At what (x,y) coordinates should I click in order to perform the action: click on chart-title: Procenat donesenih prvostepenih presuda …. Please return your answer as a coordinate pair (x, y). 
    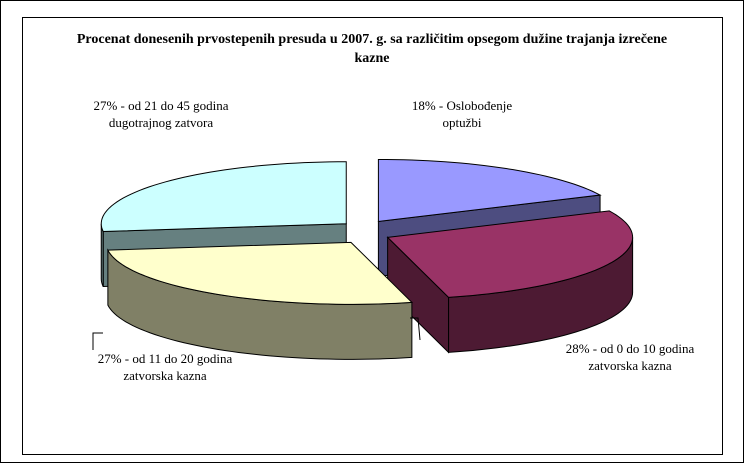
    Looking at the image, I should click on (372, 49).